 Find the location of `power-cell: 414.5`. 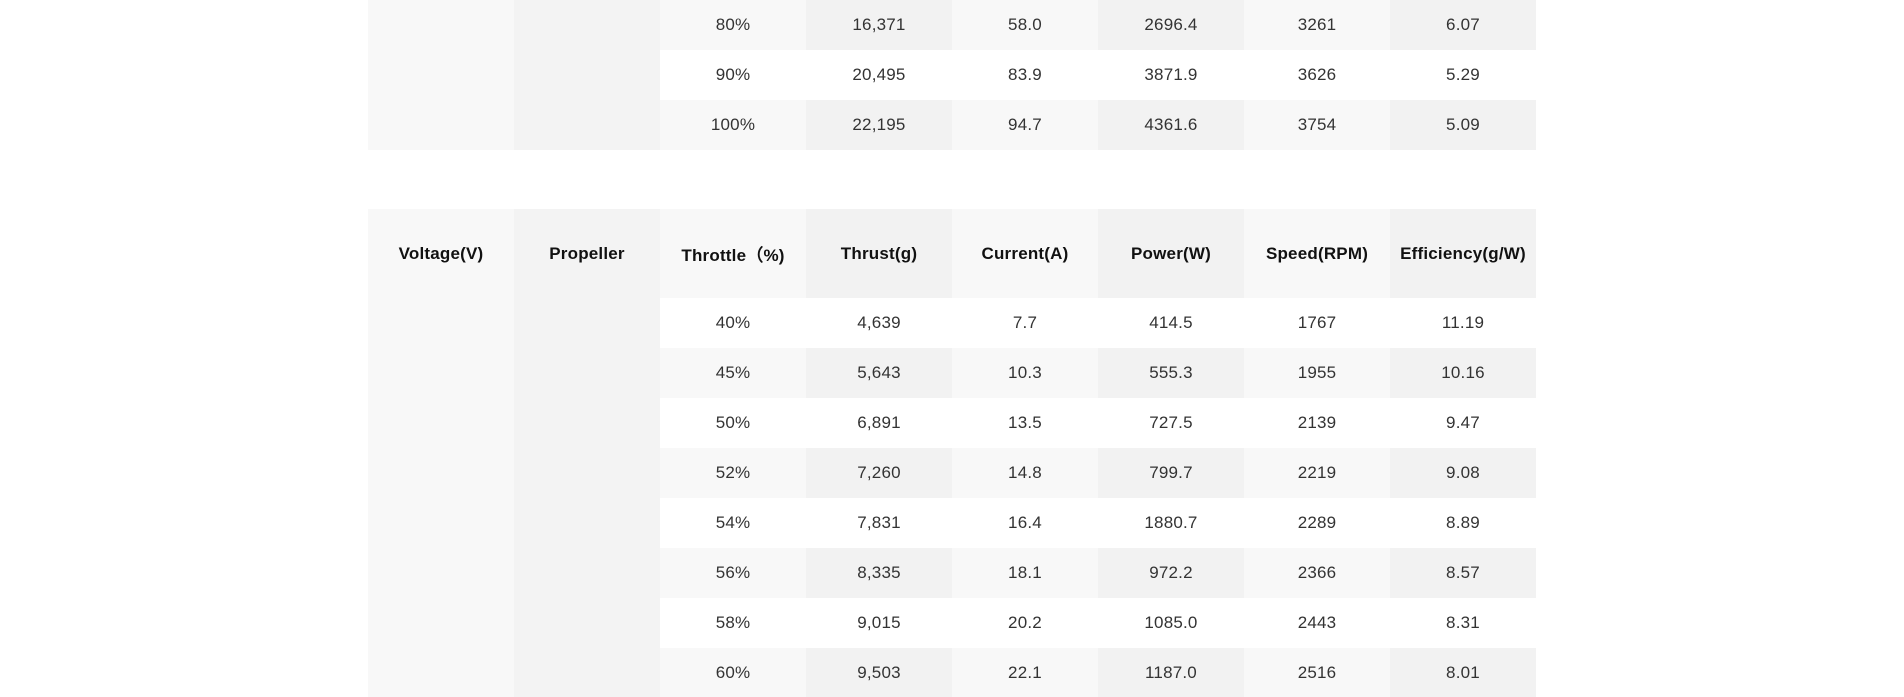

power-cell: 414.5 is located at coordinates (1171, 323).